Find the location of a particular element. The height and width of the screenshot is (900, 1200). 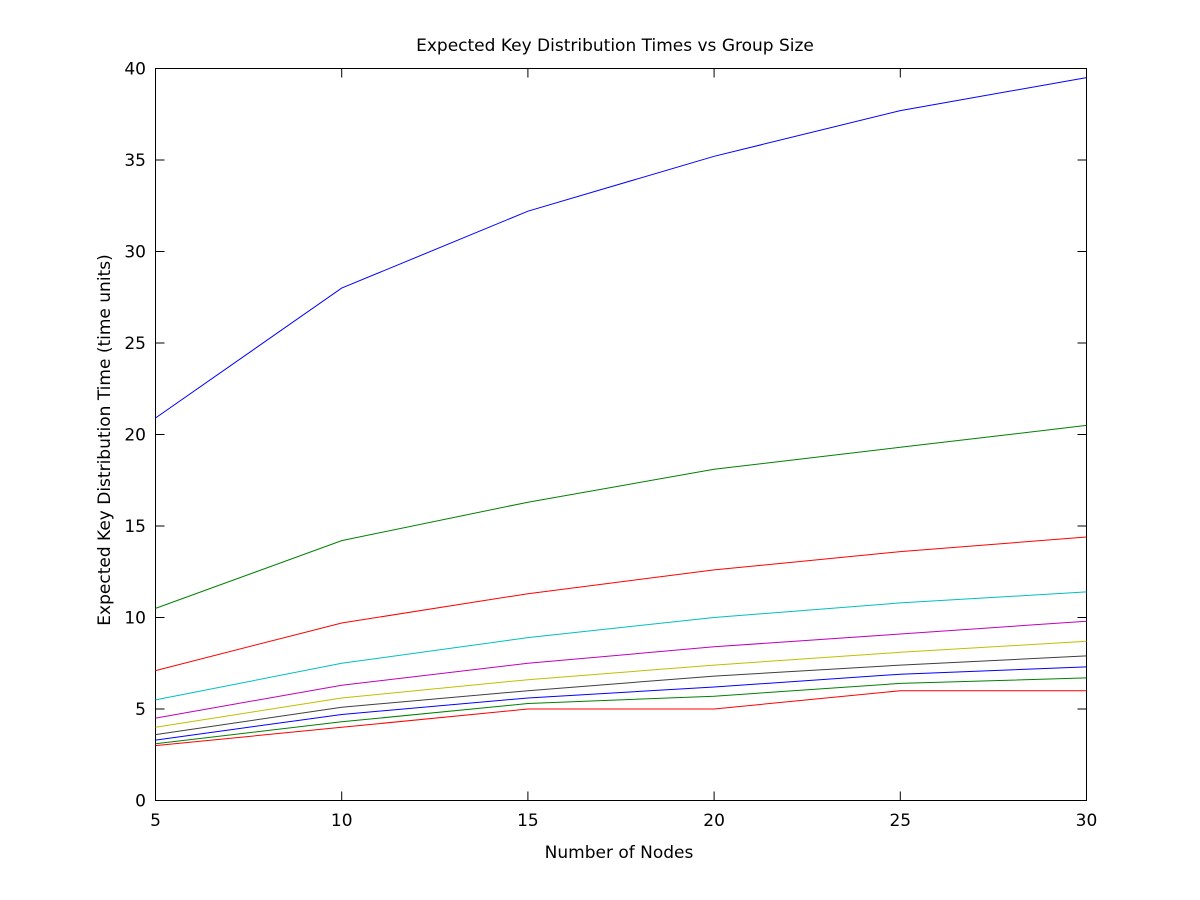

x-axis-label: Number of Nodes is located at coordinates (619, 853).